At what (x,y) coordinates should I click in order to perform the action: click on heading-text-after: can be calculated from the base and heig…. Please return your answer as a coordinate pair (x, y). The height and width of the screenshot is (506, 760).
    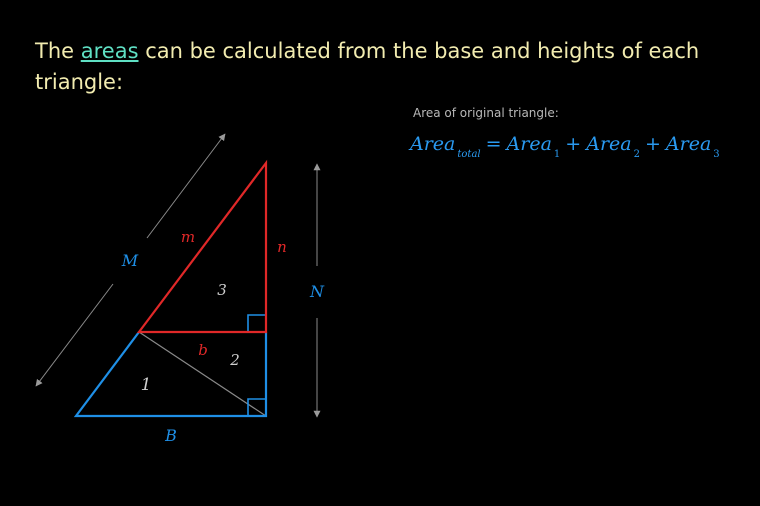
    Looking at the image, I should click on (367, 66).